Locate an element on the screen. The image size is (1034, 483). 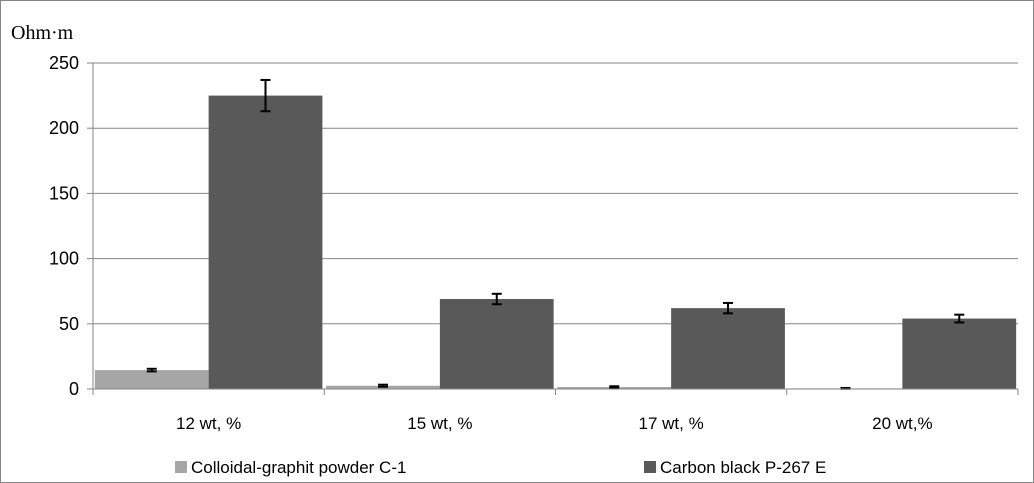
y-tick-label: 200 is located at coordinates (64, 128).